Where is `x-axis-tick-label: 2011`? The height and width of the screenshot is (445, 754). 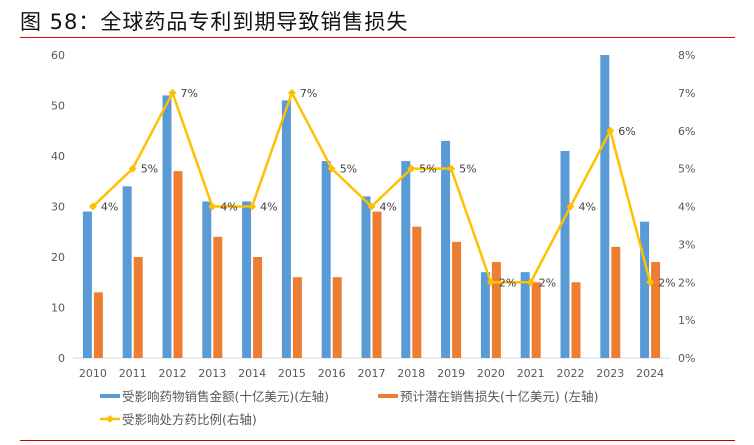
x-axis-tick-label: 2011 is located at coordinates (133, 373).